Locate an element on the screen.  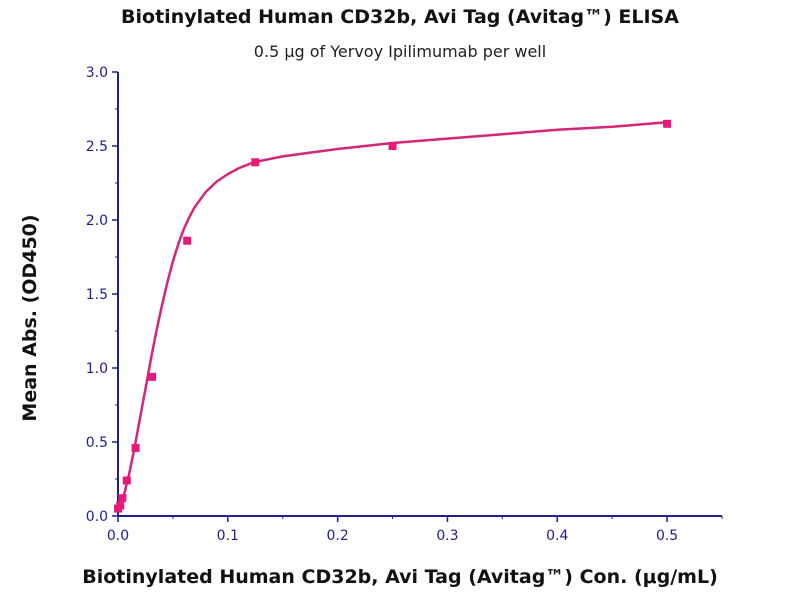
y-tick-label: 2.5 is located at coordinates (97, 147).